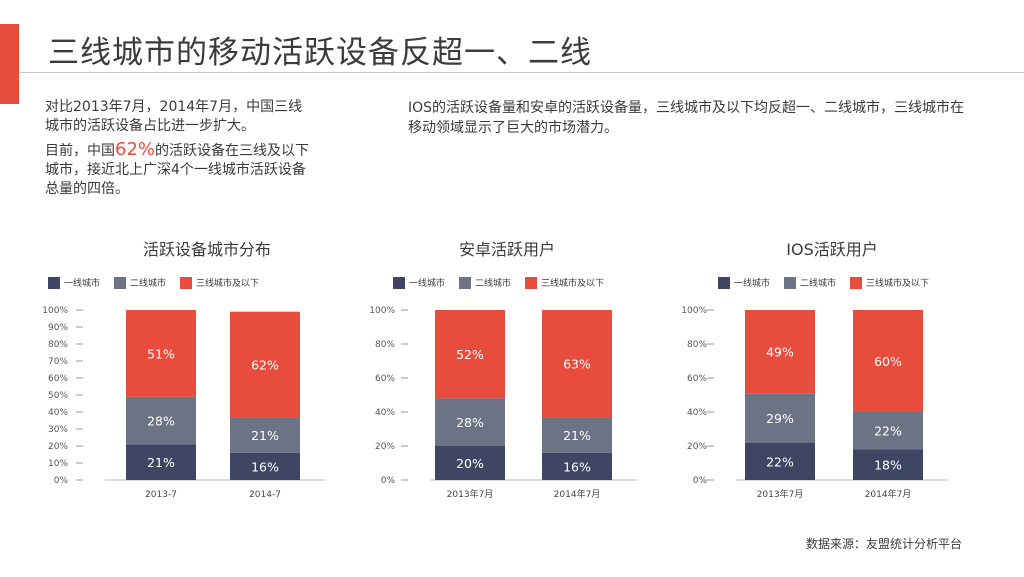  What do you see at coordinates (58, 464) in the screenshot?
I see `y-tick-label: 10%` at bounding box center [58, 464].